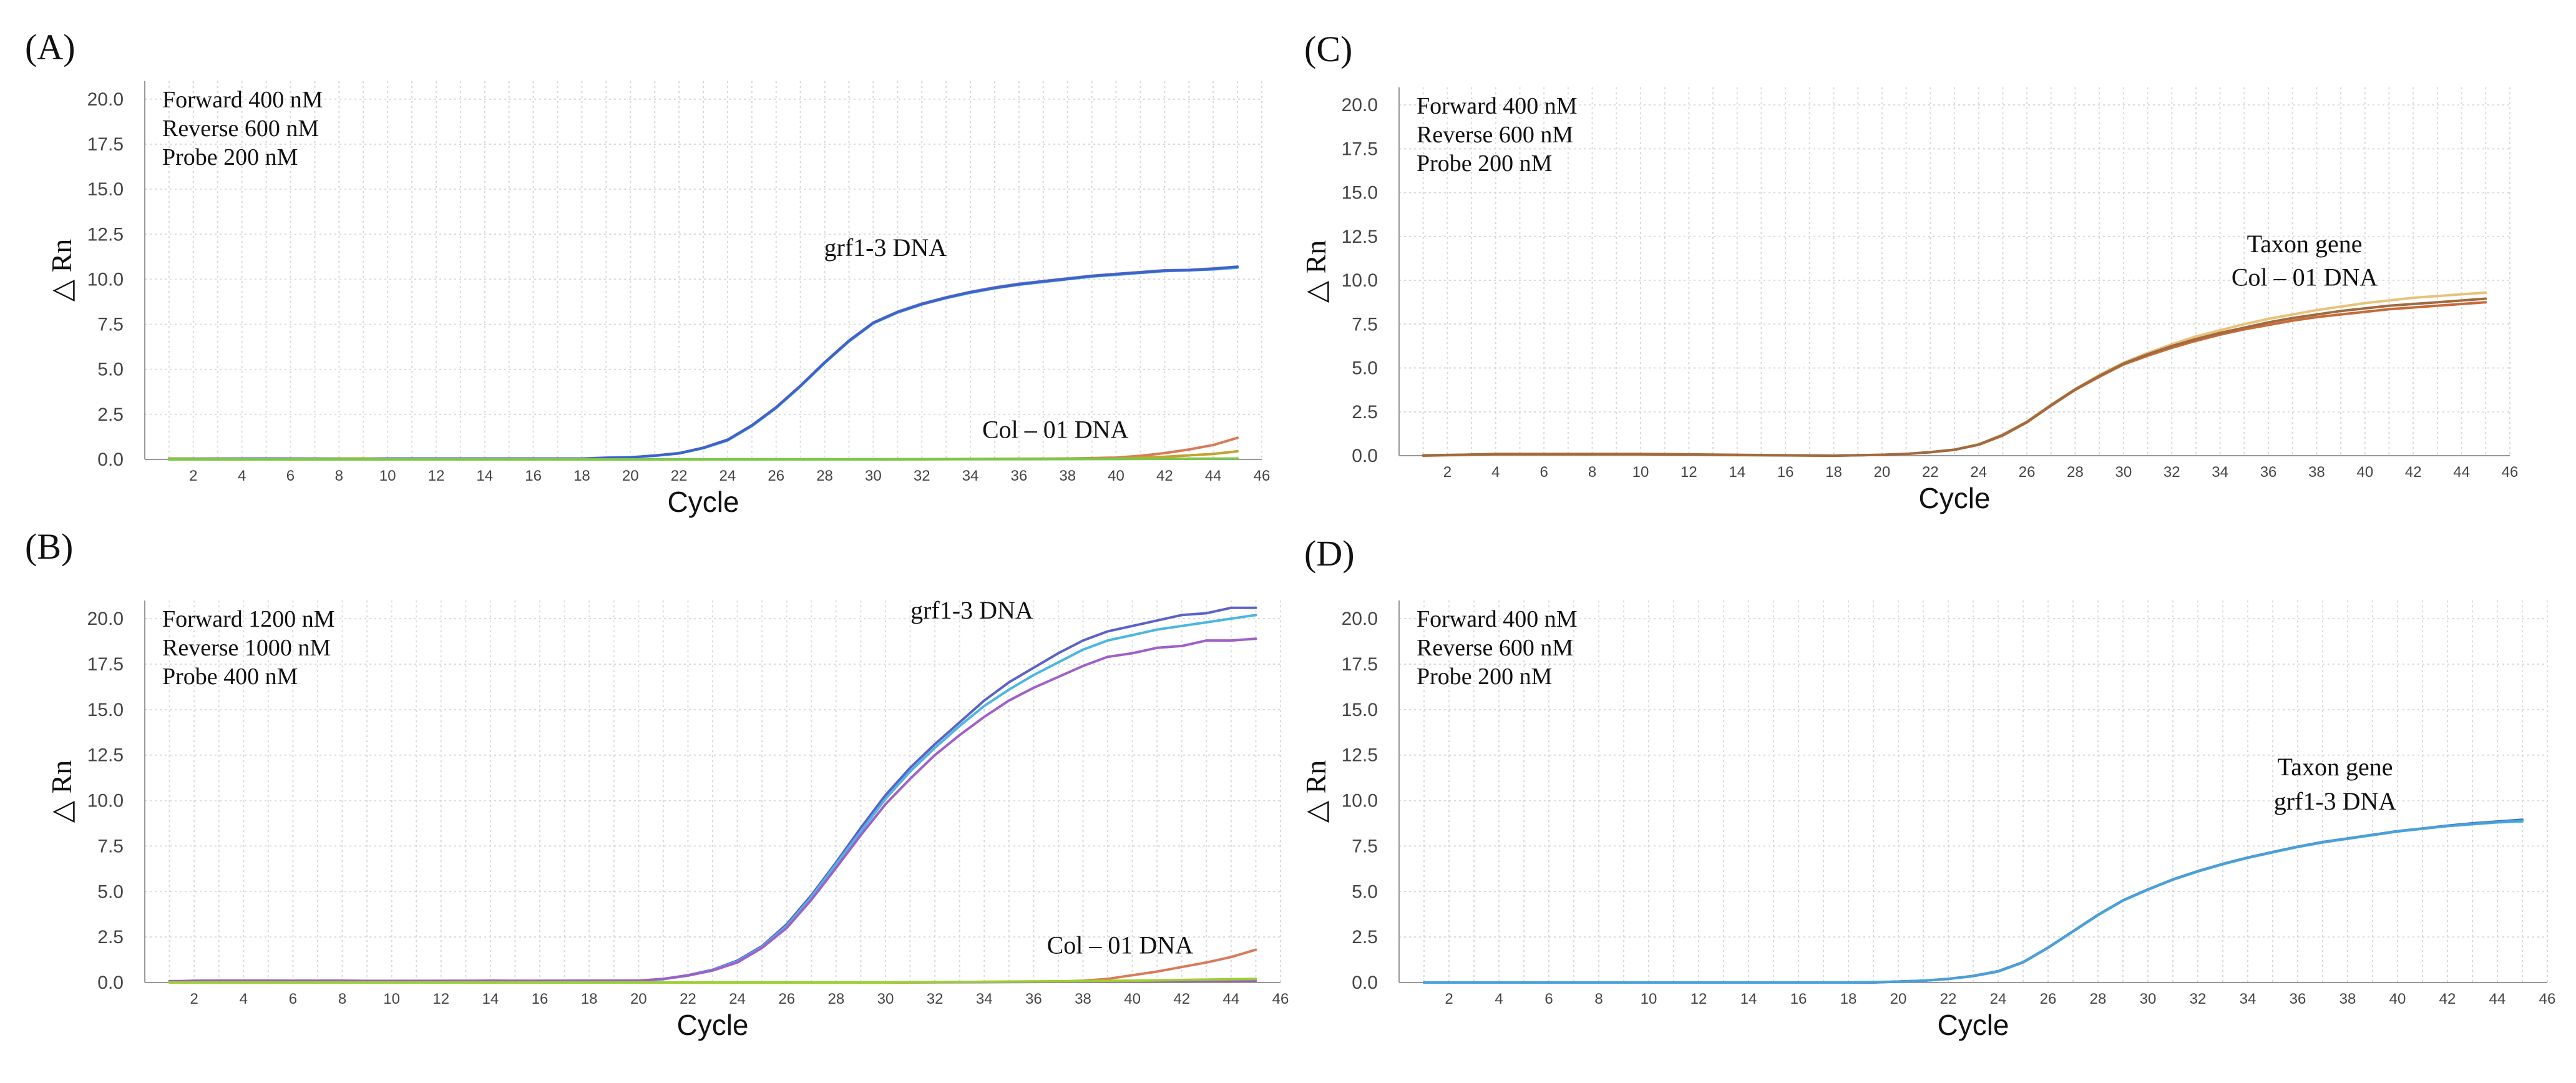 This screenshot has width=2576, height=1083. I want to click on condition-line: Probe 200 nM, so click(1484, 163).